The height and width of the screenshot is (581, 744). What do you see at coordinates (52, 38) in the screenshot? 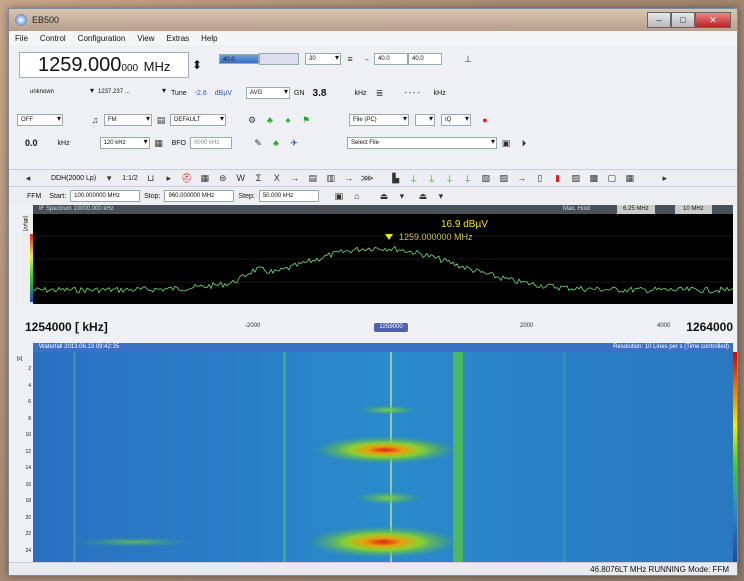
I see `menu-control: Control` at bounding box center [52, 38].